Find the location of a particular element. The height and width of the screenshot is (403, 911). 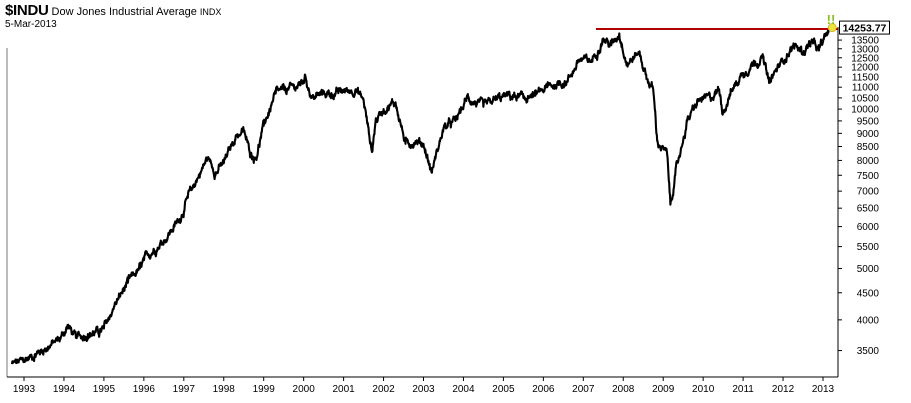

y-tick-label: 6500 is located at coordinates (868, 209).